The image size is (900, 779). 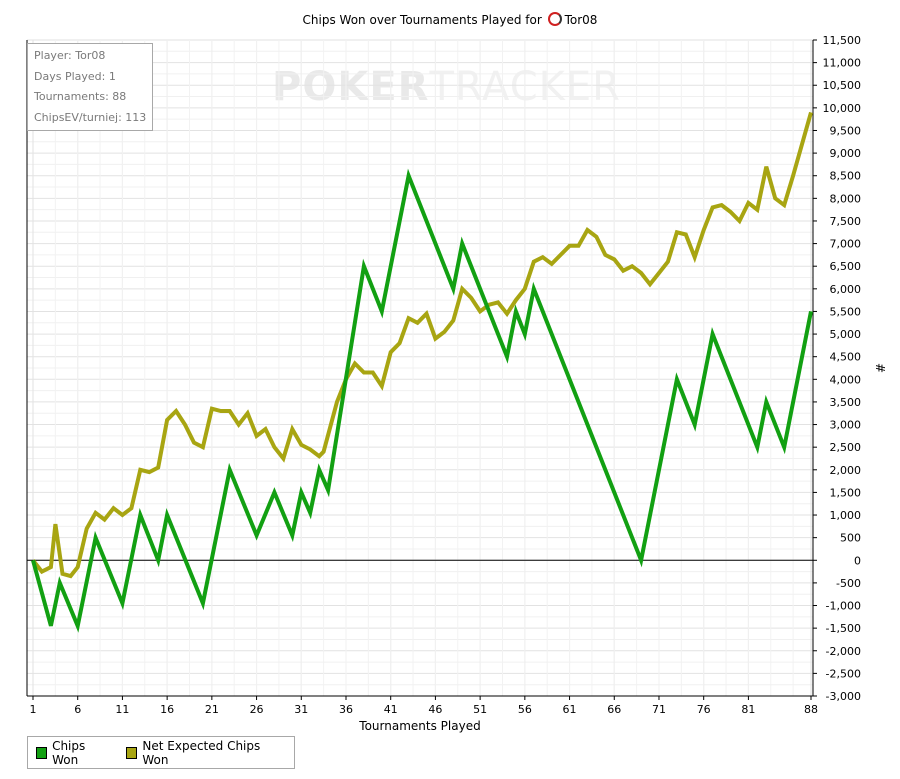 What do you see at coordinates (857, 560) in the screenshot?
I see `y-tick-label: 0` at bounding box center [857, 560].